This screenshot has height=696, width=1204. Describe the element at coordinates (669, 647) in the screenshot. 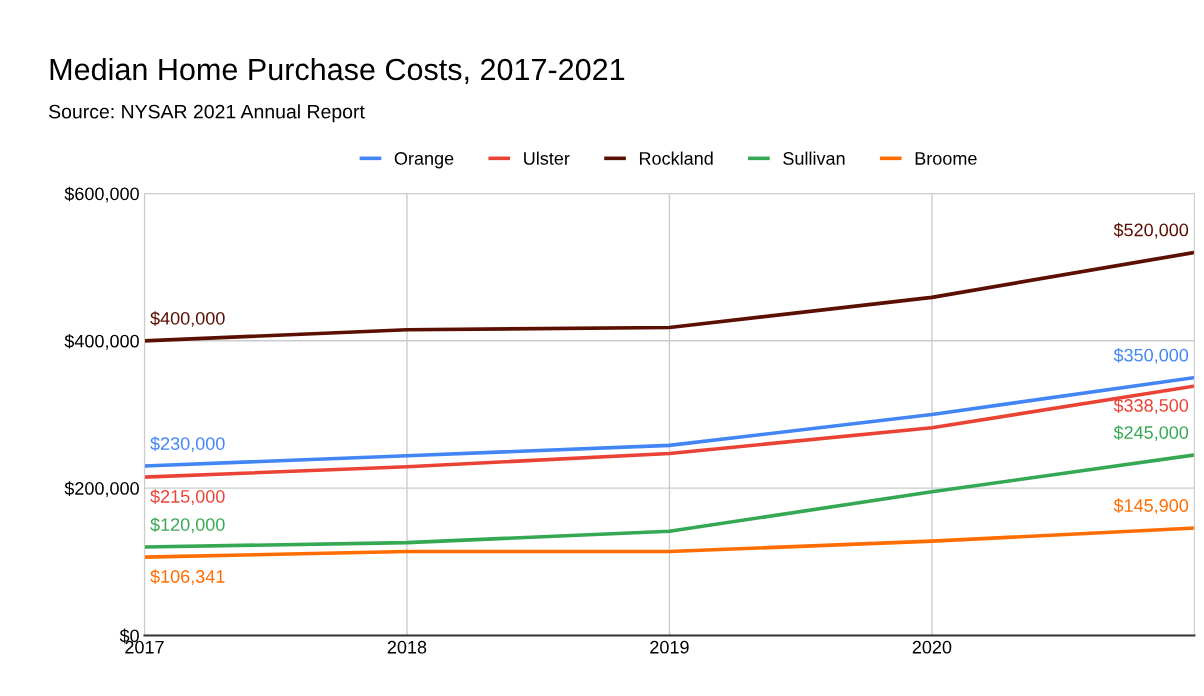

I see `x-tick-label: 2019` at that location.